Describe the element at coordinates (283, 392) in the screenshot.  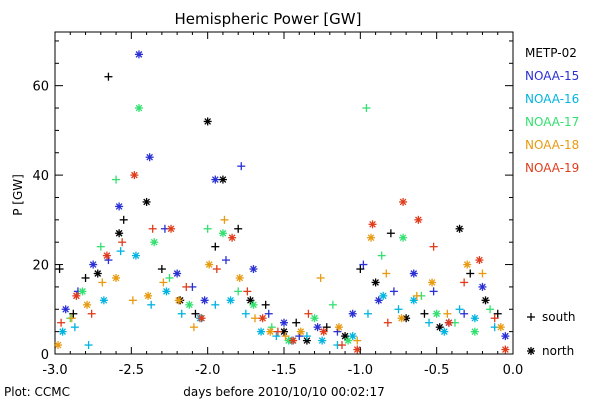
I see `x-axis-label: days before 2010/10/10 00:02:17` at that location.